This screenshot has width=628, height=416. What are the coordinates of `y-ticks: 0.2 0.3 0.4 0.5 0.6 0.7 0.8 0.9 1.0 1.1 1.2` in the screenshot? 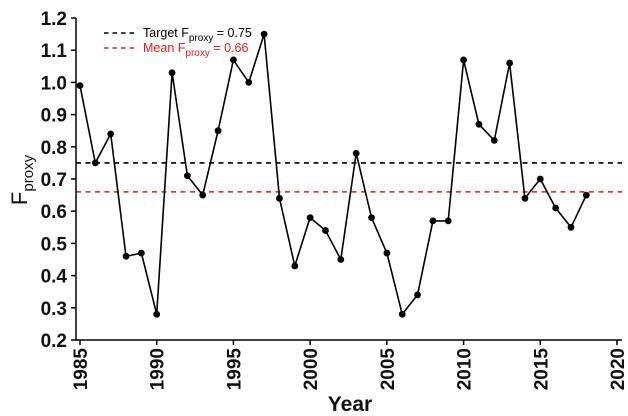 It's located at (58, 180).